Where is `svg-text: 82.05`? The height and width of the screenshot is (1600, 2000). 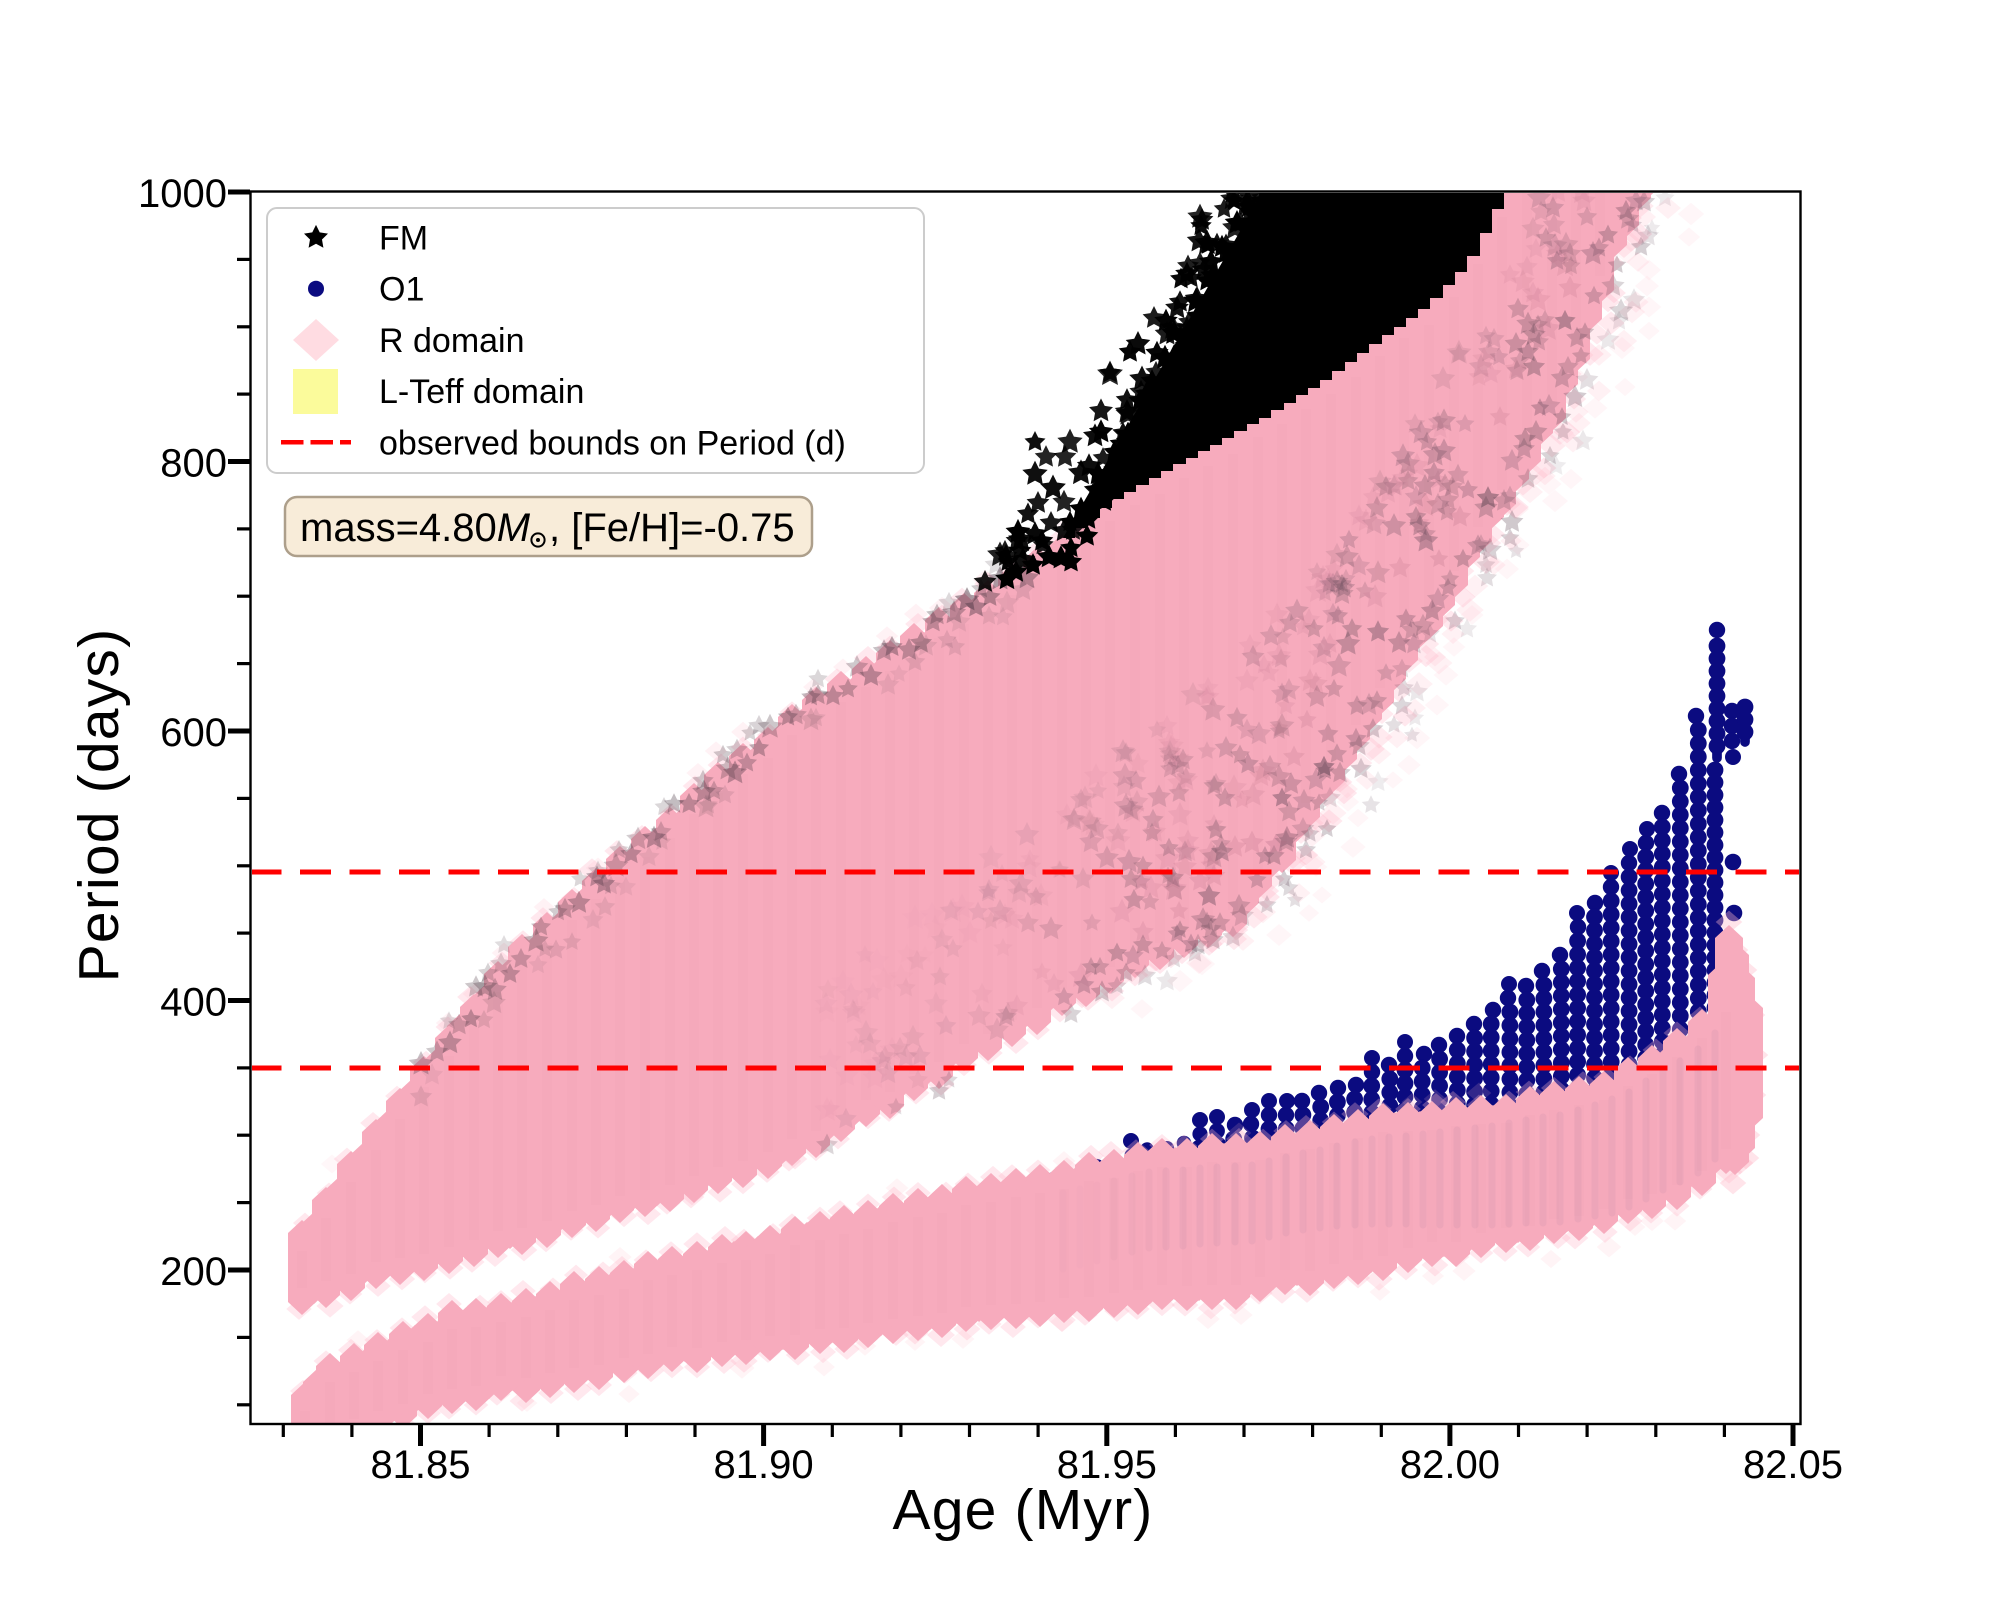
svg-text: 82.05 is located at coordinates (1793, 1465).